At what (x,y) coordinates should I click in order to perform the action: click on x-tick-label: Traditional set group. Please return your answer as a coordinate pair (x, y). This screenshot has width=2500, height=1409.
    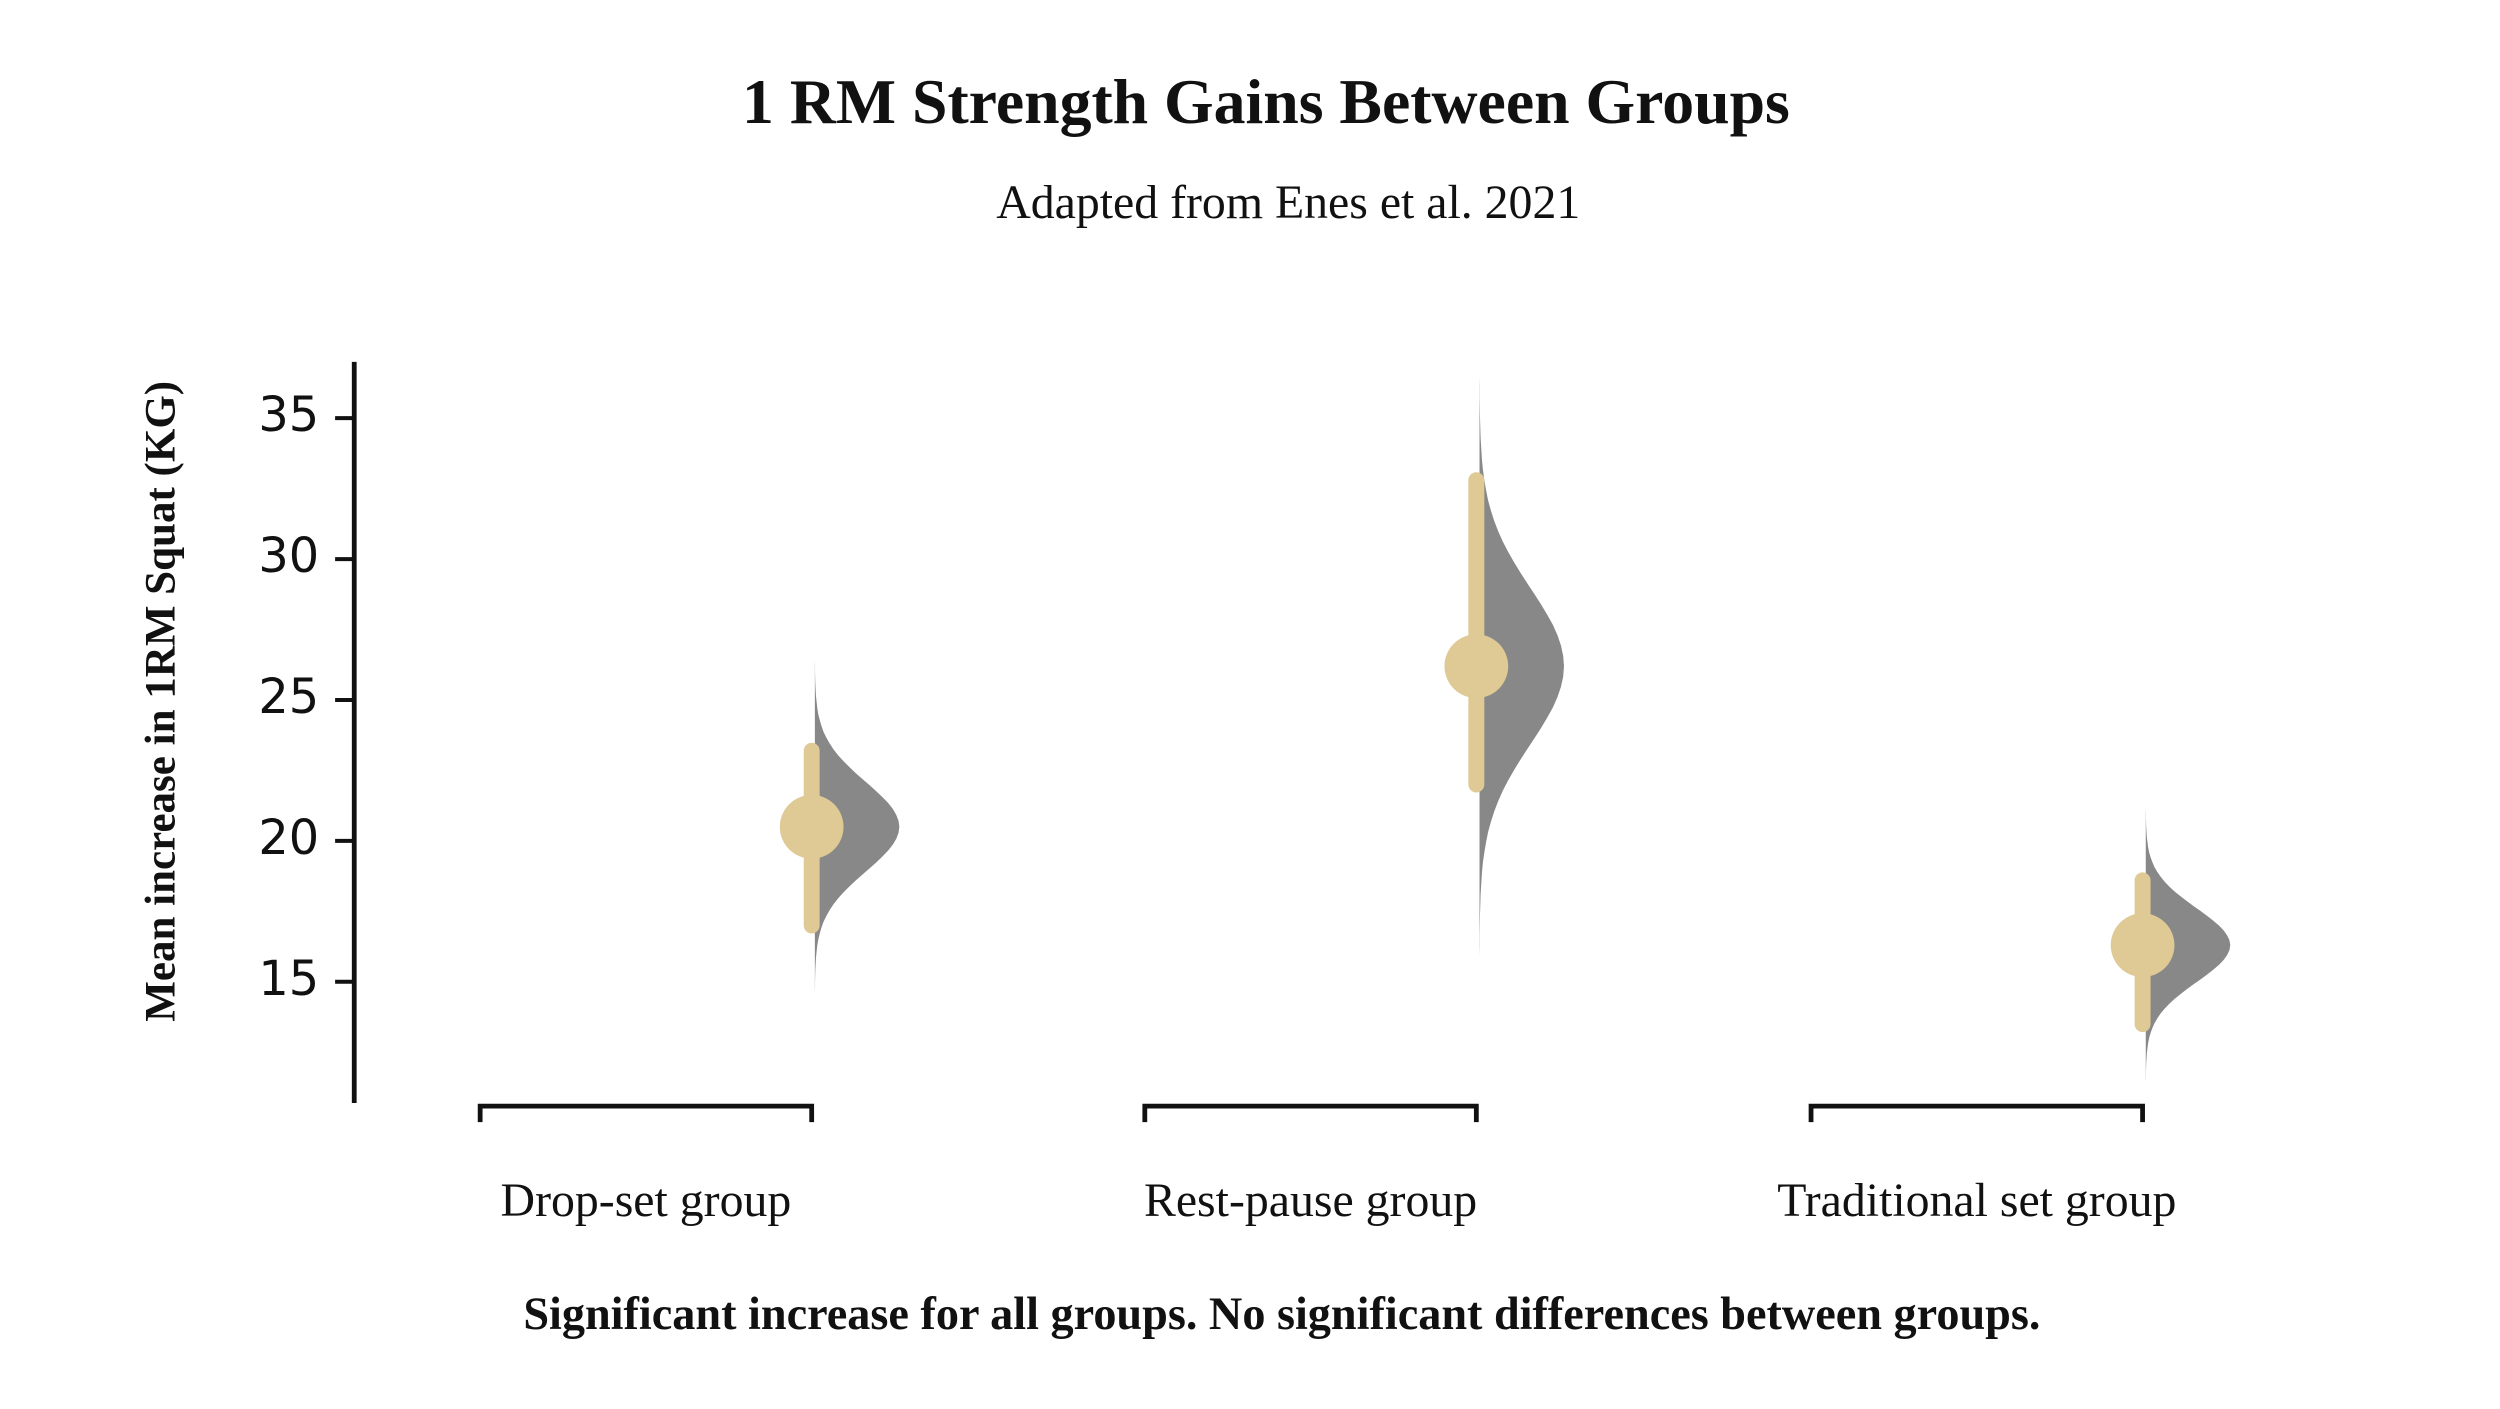
    Looking at the image, I should click on (1976, 1200).